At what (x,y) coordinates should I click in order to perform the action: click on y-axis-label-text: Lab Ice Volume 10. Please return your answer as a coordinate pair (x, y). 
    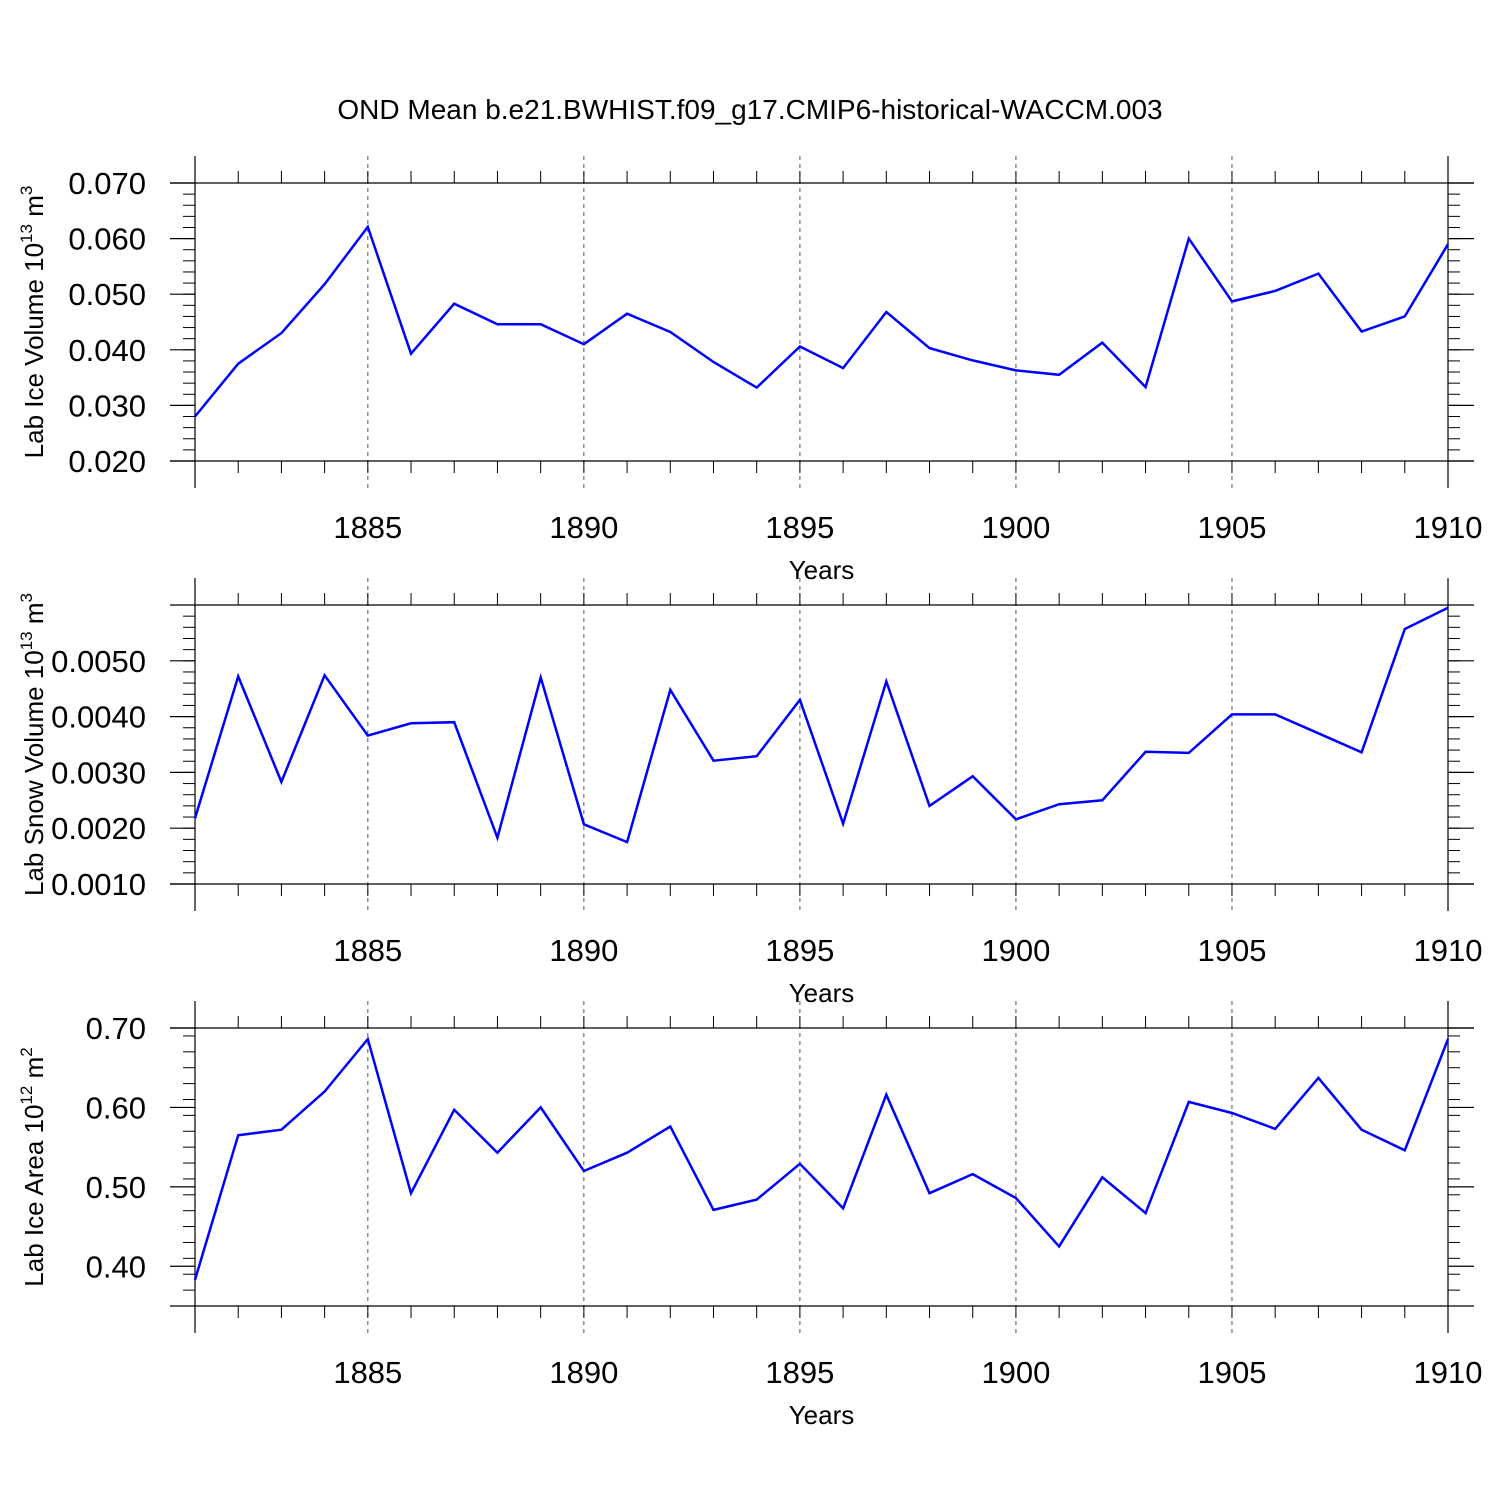
    Looking at the image, I should click on (34, 350).